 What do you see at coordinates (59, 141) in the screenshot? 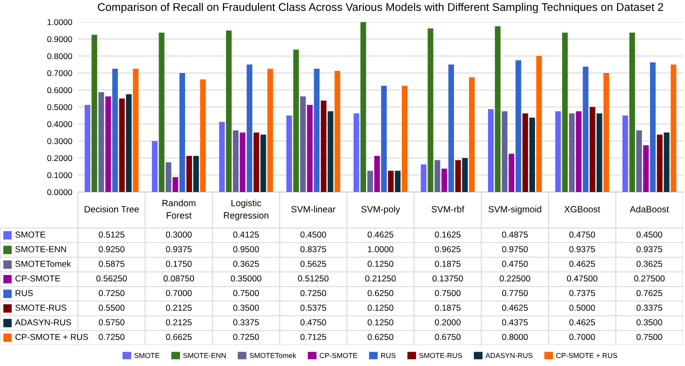
I see `y-tick-label: 0.3000` at bounding box center [59, 141].